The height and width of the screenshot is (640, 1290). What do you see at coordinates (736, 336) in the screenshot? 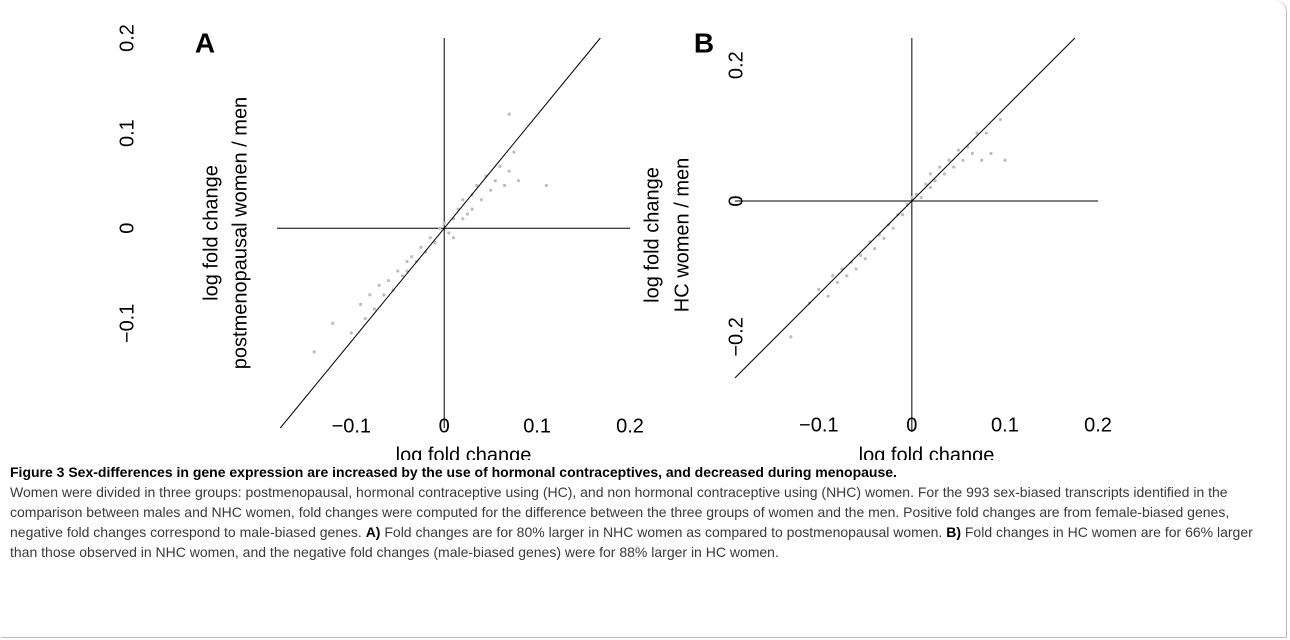
I see `y-tick-label: −0.2` at bounding box center [736, 336].